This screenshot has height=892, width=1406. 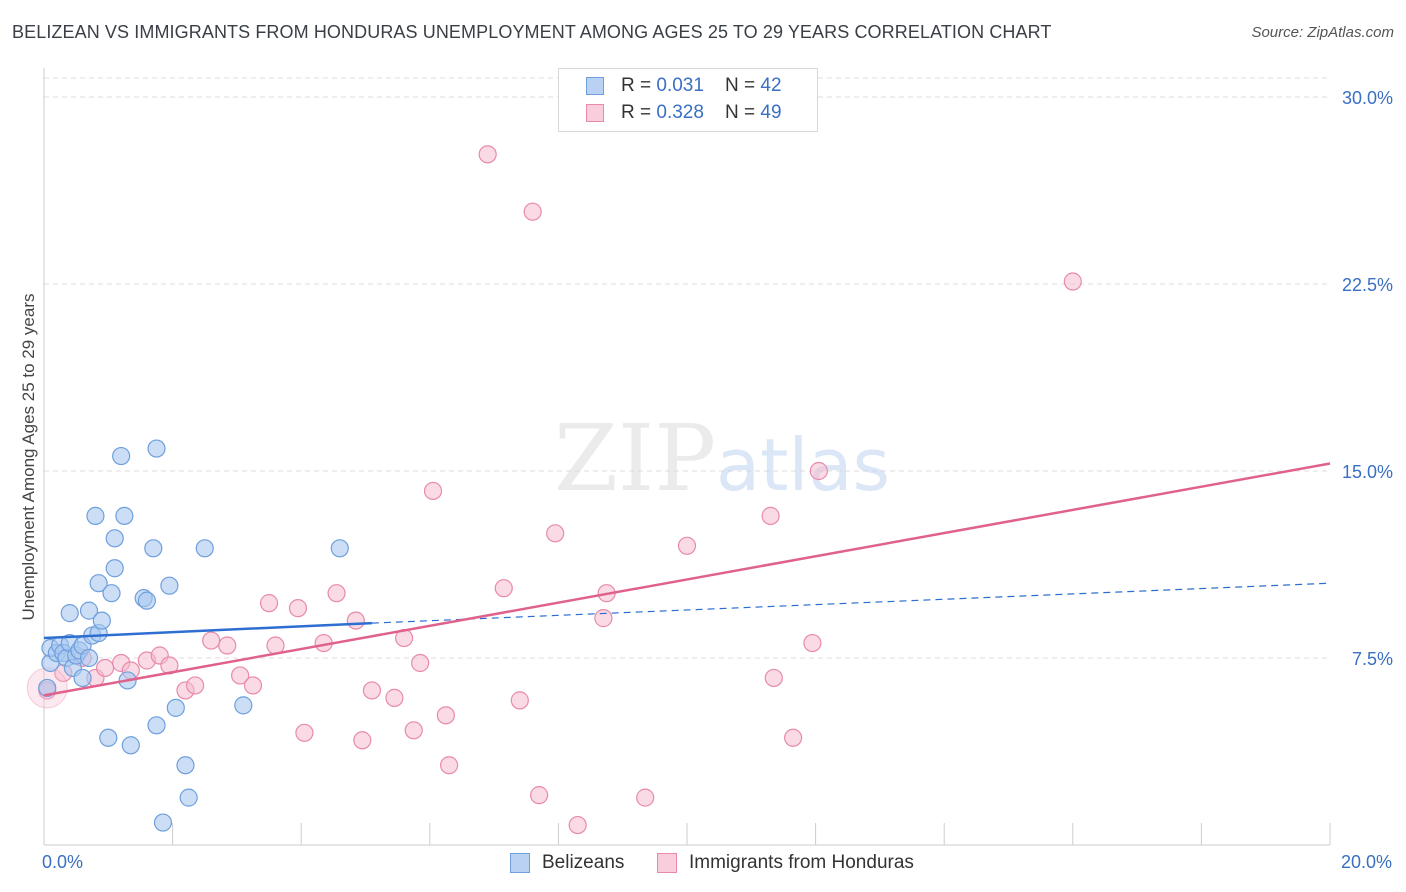 I want to click on legend-item-honduras: Immigrants from Honduras, so click(x=785, y=863).